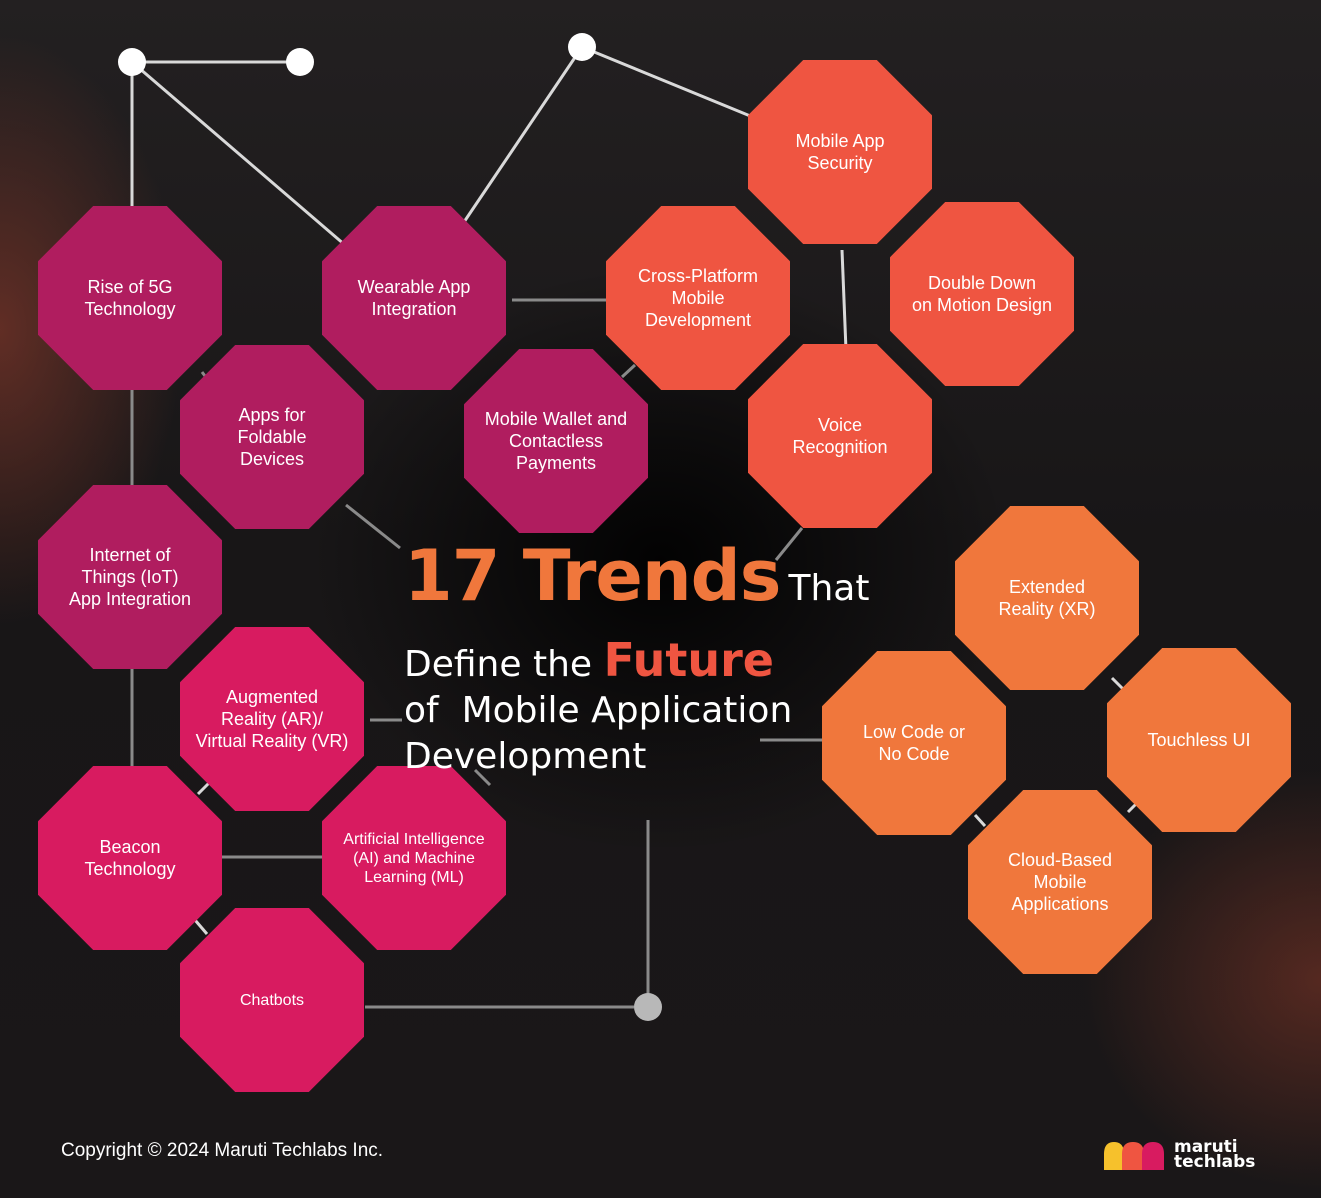 The image size is (1321, 1198). What do you see at coordinates (1199, 740) in the screenshot?
I see `trend-touchless-ui: Touchless UI` at bounding box center [1199, 740].